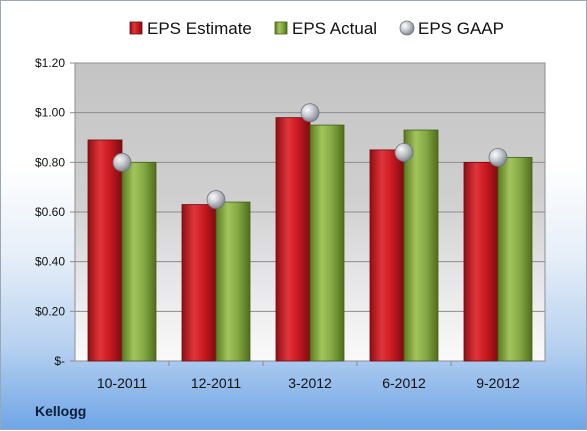  What do you see at coordinates (59, 361) in the screenshot?
I see `y-tick-label: $-` at bounding box center [59, 361].